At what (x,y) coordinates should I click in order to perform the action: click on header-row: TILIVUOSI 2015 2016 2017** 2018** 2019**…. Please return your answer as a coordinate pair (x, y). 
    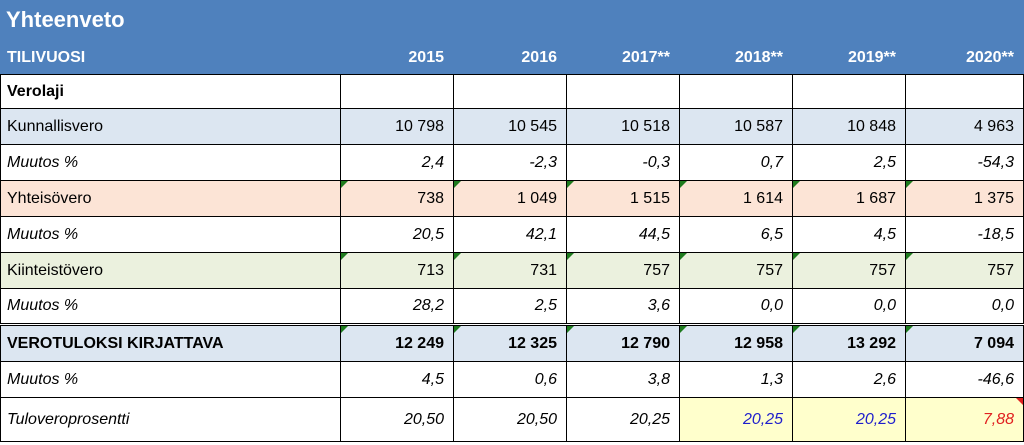
    Looking at the image, I should click on (512, 57).